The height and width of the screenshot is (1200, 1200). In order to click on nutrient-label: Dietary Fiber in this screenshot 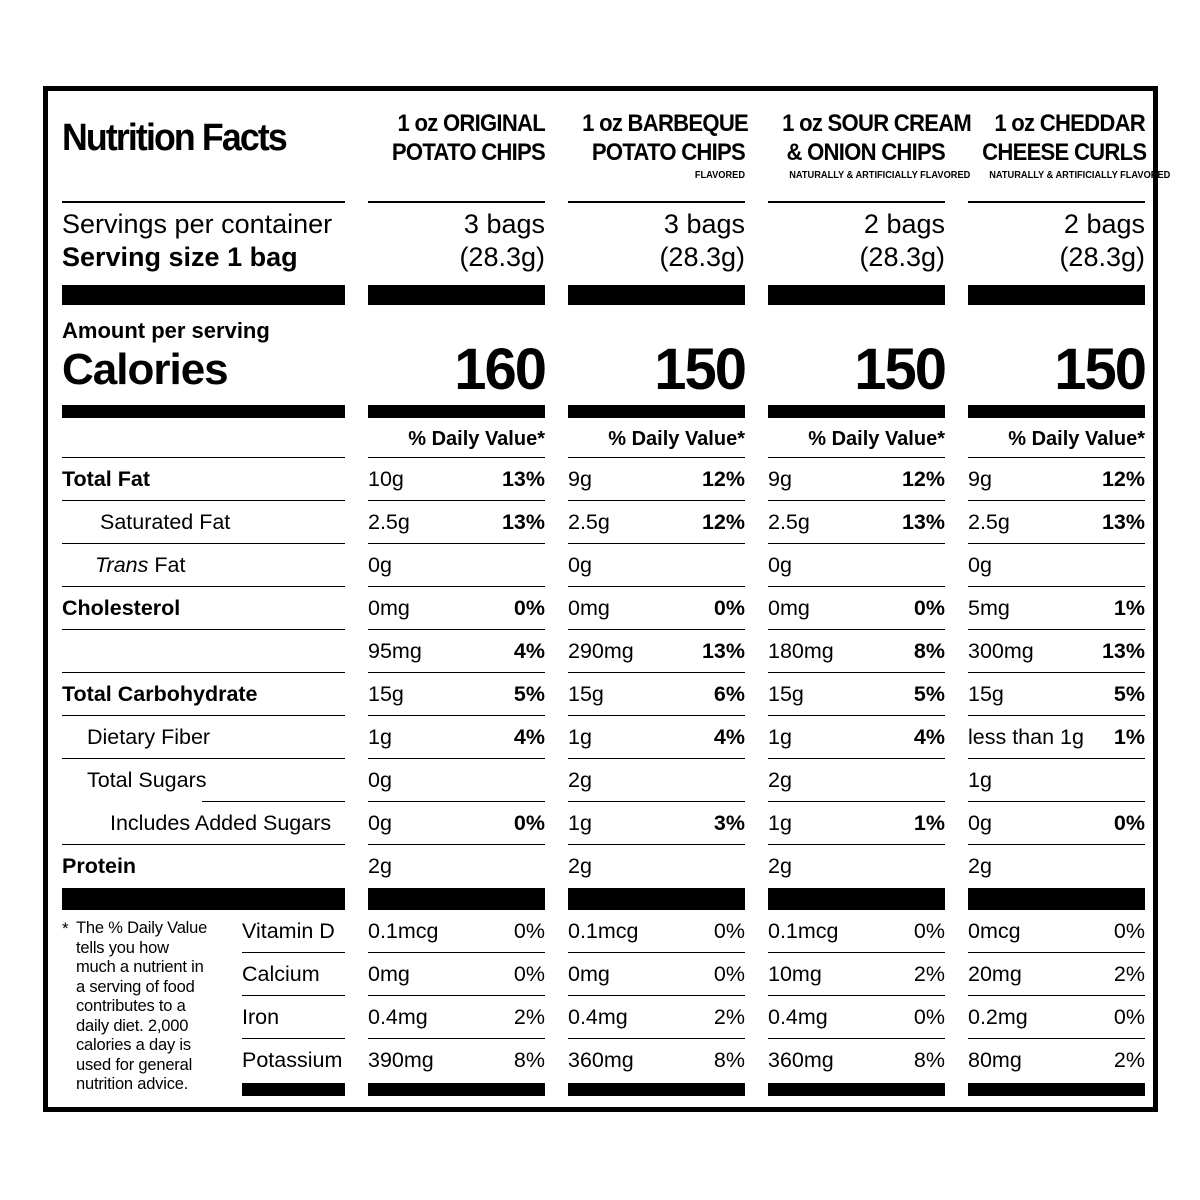, I will do `click(149, 736)`.